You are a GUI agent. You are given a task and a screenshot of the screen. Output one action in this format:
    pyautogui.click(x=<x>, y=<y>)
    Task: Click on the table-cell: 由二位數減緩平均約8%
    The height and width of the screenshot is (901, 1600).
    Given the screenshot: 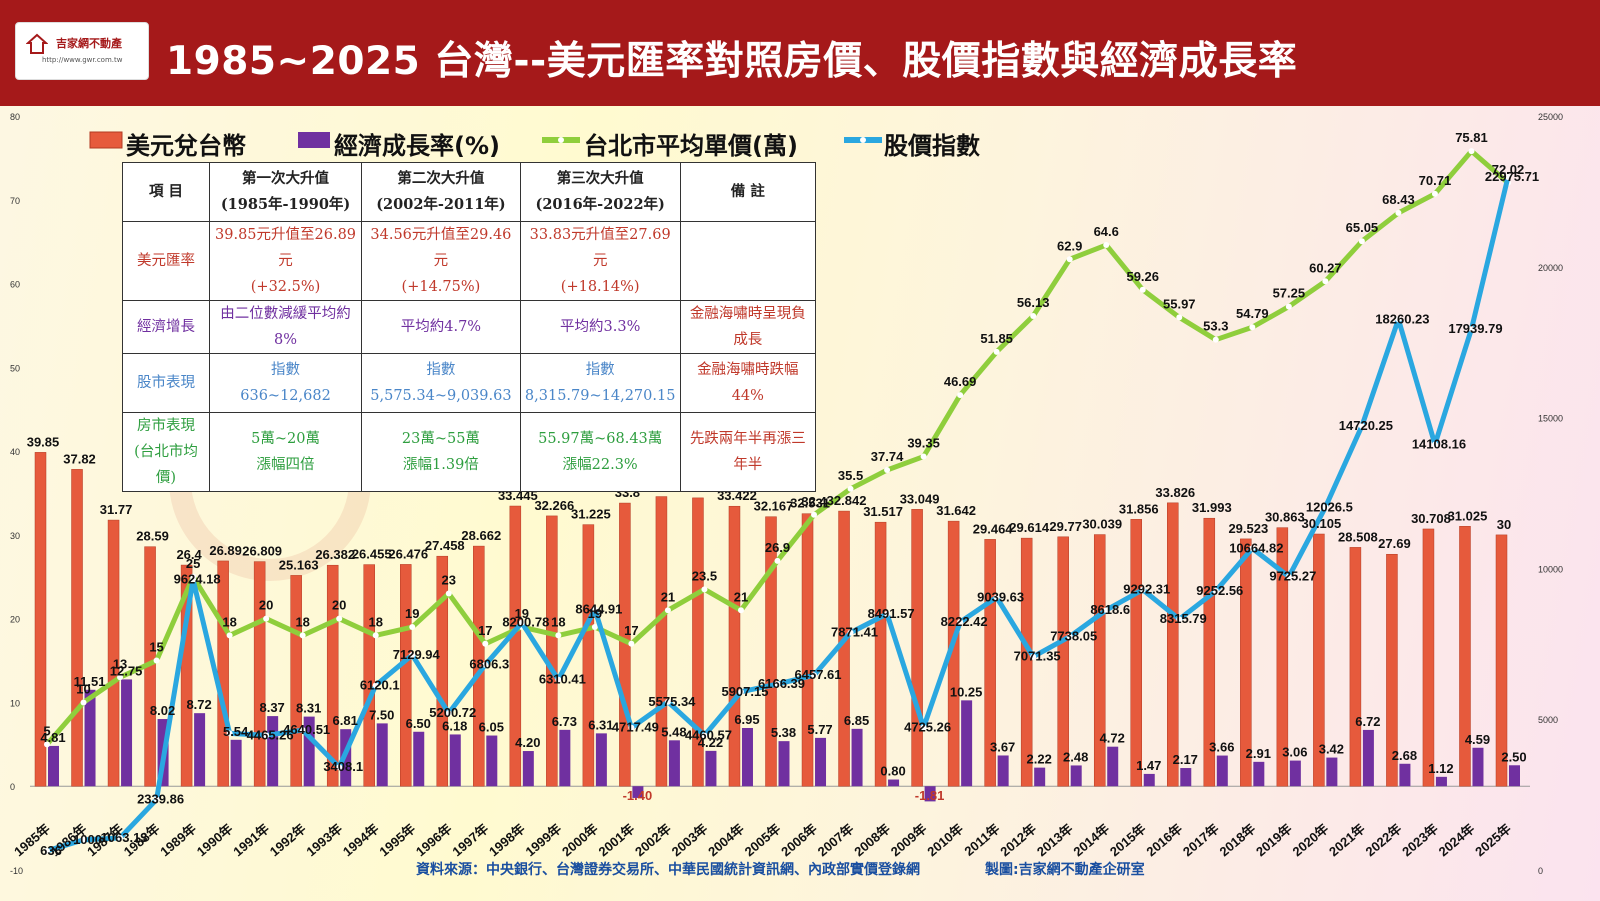 What is the action you would take?
    pyautogui.click(x=285, y=327)
    